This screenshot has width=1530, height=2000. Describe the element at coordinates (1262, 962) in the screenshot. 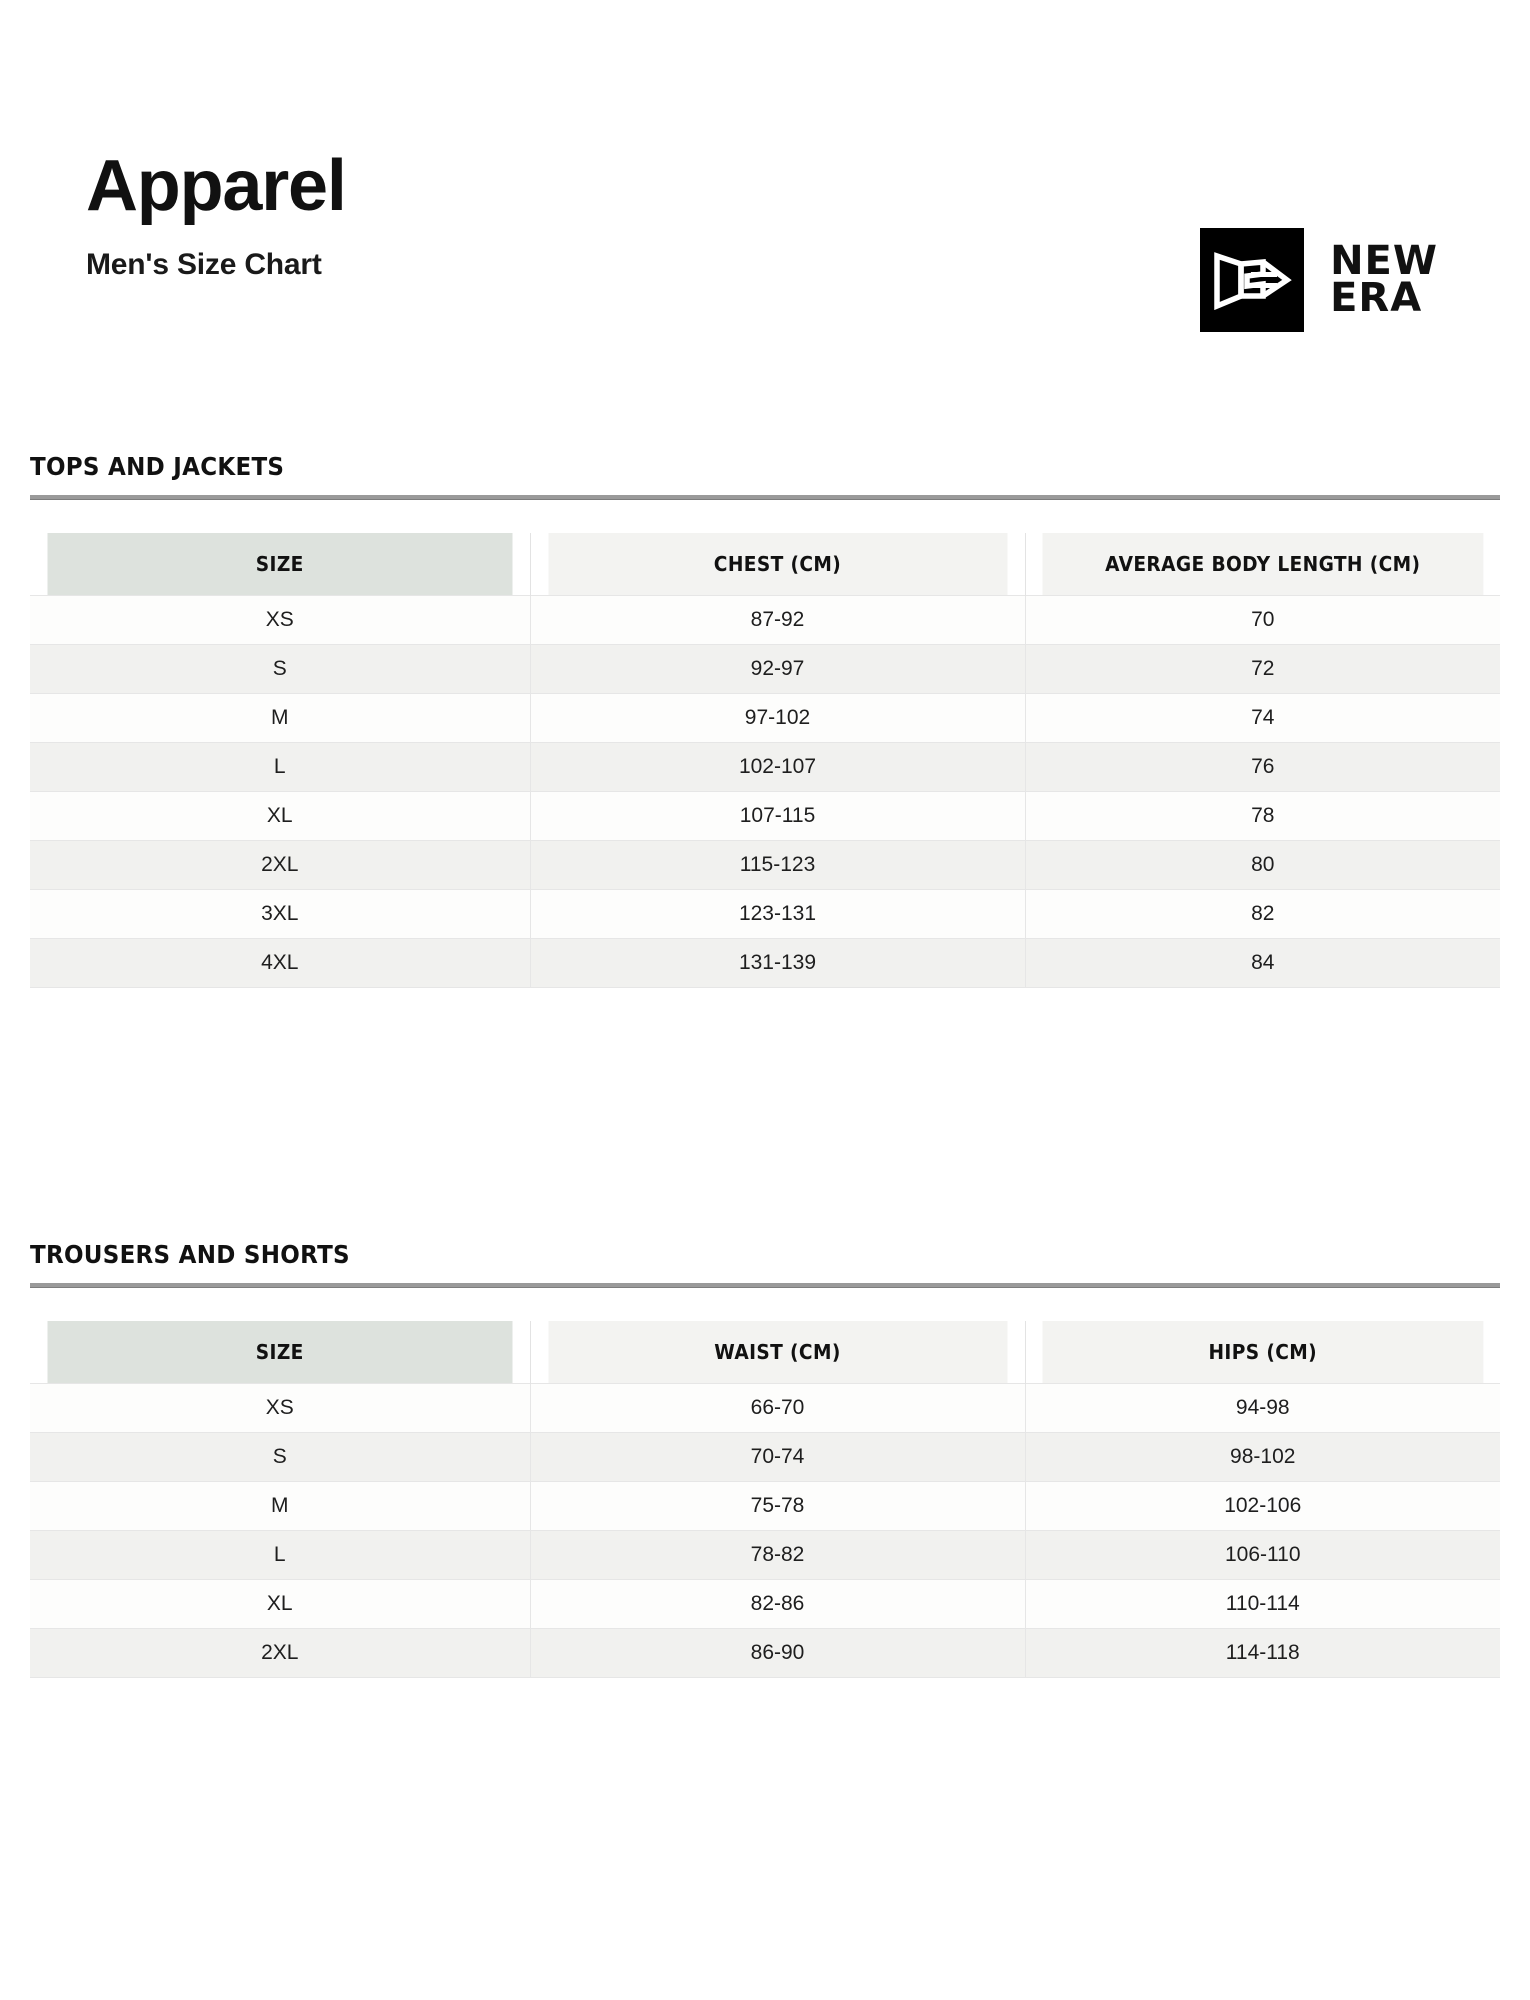

I see `cell-length: 84` at that location.